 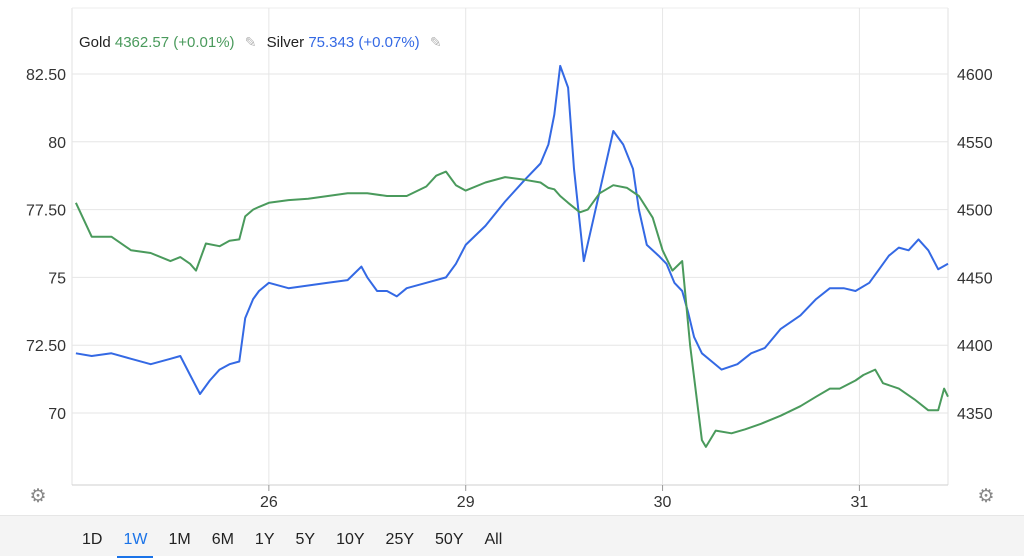 What do you see at coordinates (204, 42) in the screenshot?
I see `gold-legend-change: (+0.01%)` at bounding box center [204, 42].